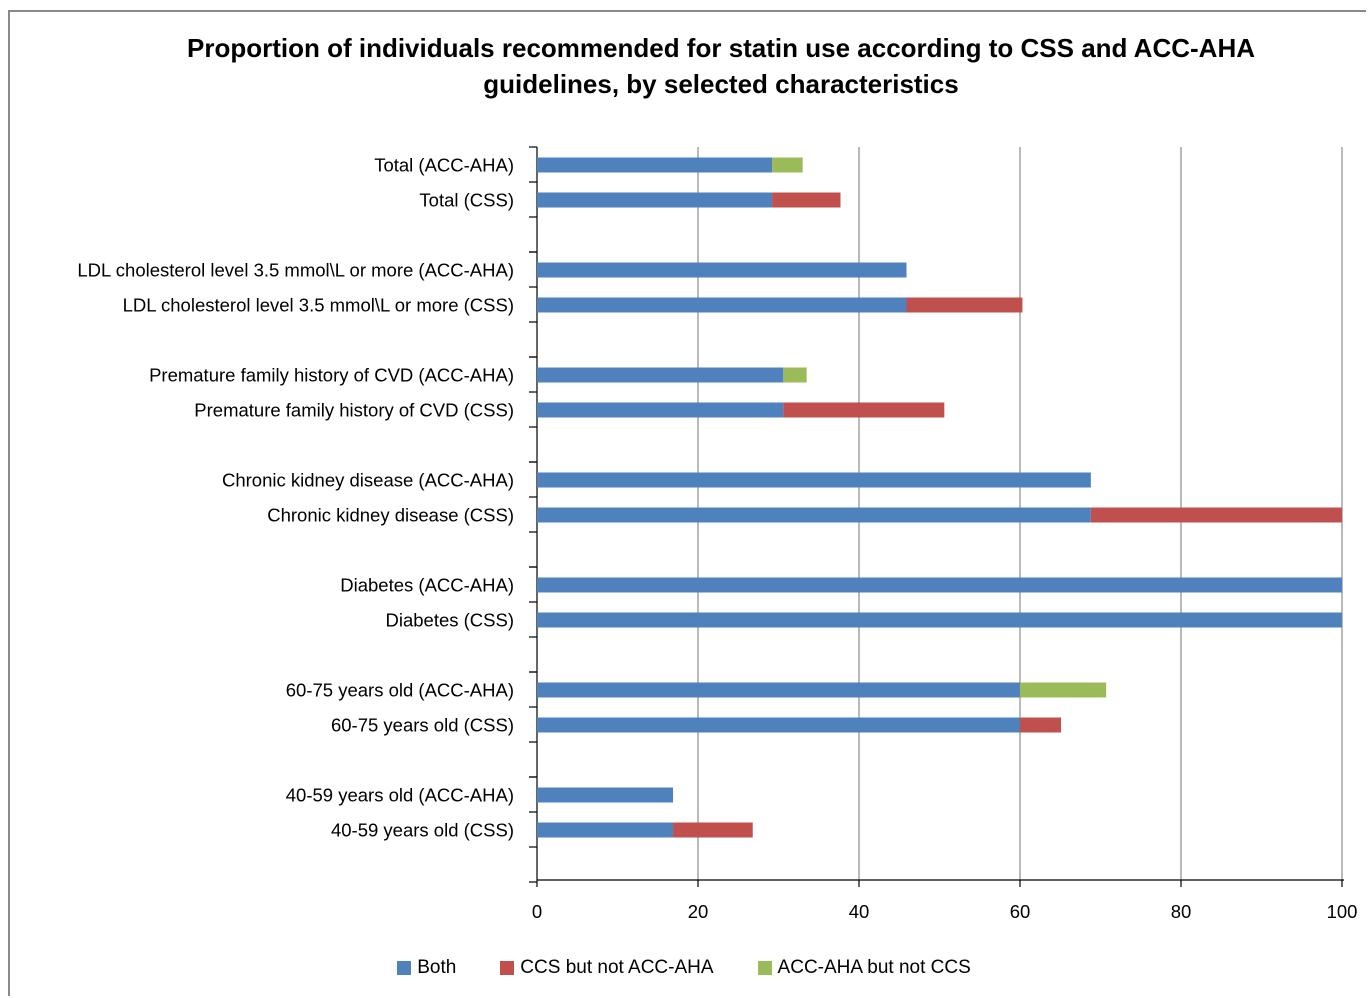 The height and width of the screenshot is (998, 1368). Describe the element at coordinates (400, 690) in the screenshot. I see `category-label: 60-75 years old (ACC-AHA)` at that location.